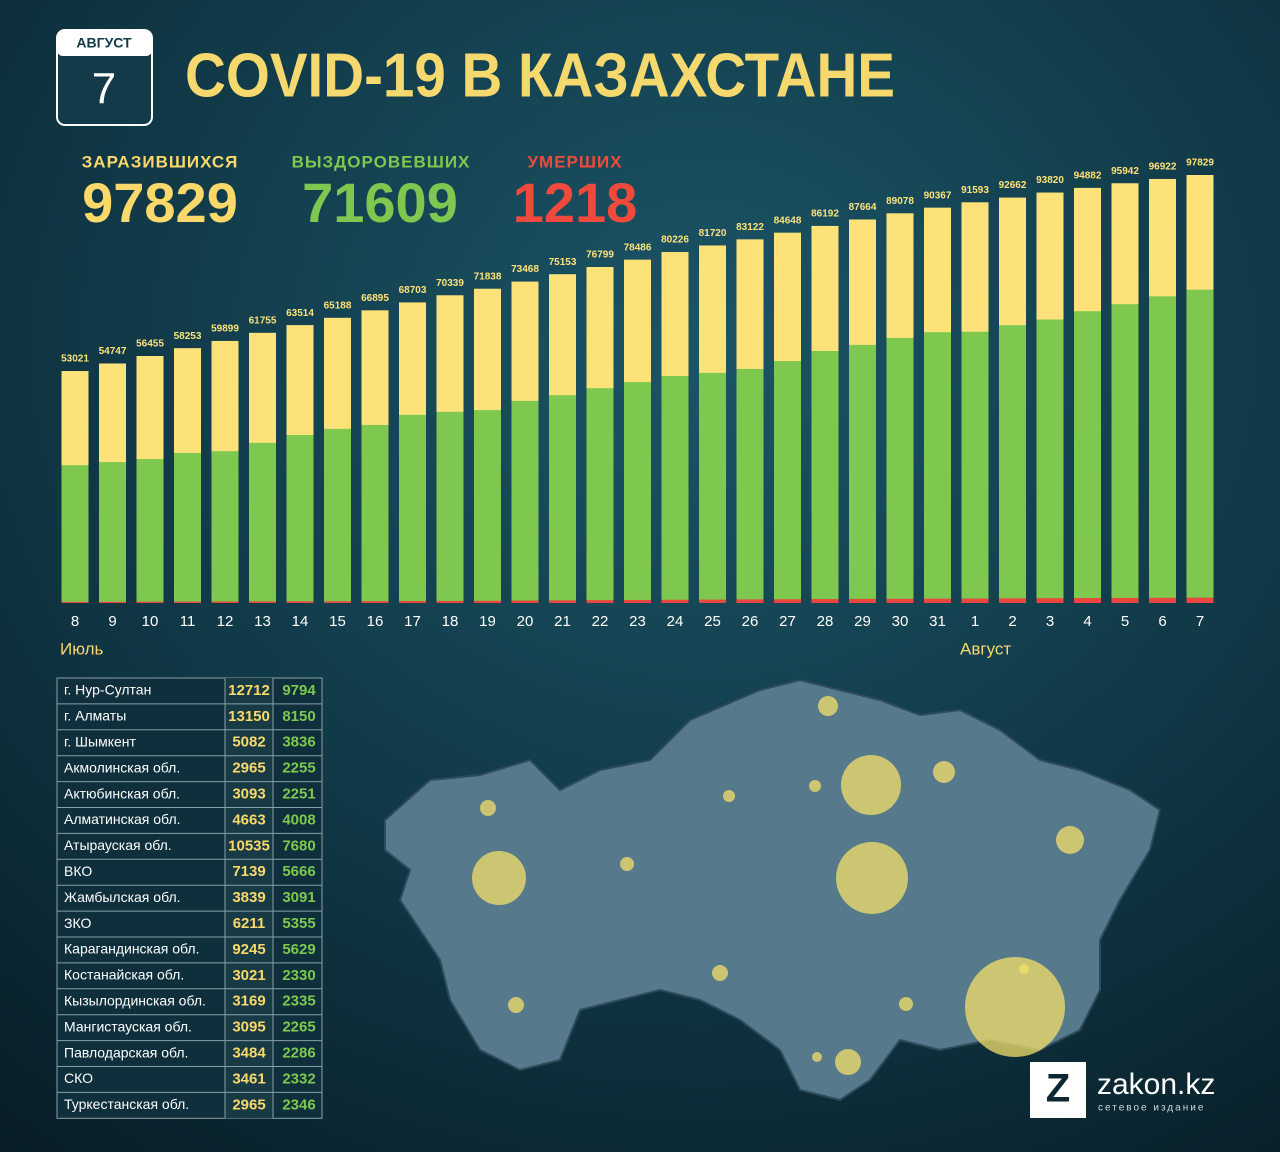 This screenshot has width=1280, height=1152. What do you see at coordinates (248, 819) in the screenshot?
I see `region-cases: 4663` at bounding box center [248, 819].